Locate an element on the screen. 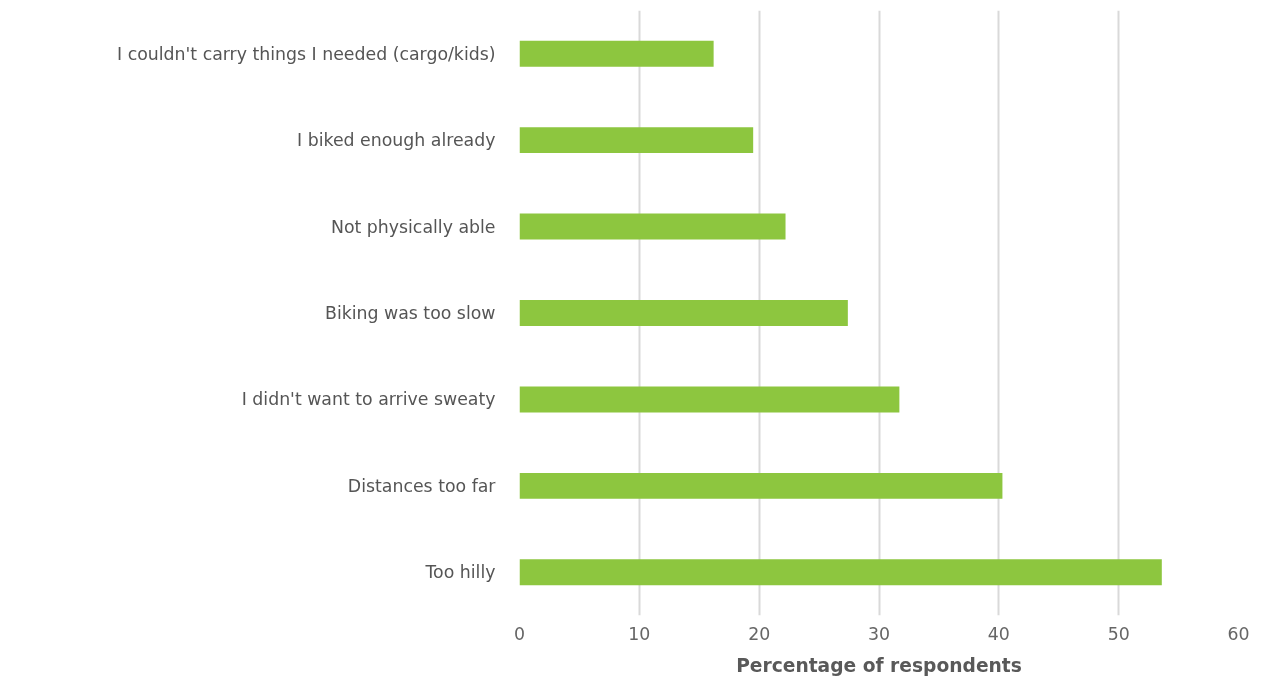 Image resolution: width=1262 pixels, height=699 pixels. x-tick-label: 50 is located at coordinates (1118, 633).